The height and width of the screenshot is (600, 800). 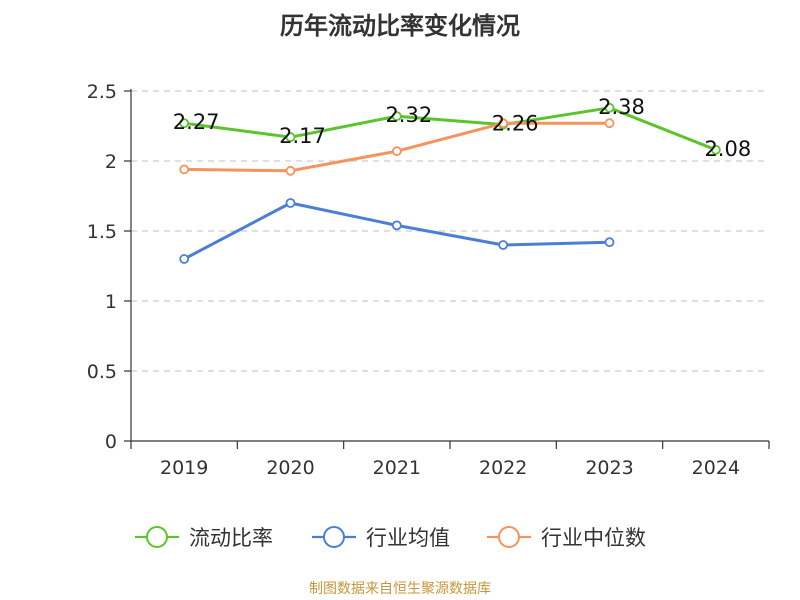 I want to click on legend-item-1: 行业均值, so click(x=381, y=538).